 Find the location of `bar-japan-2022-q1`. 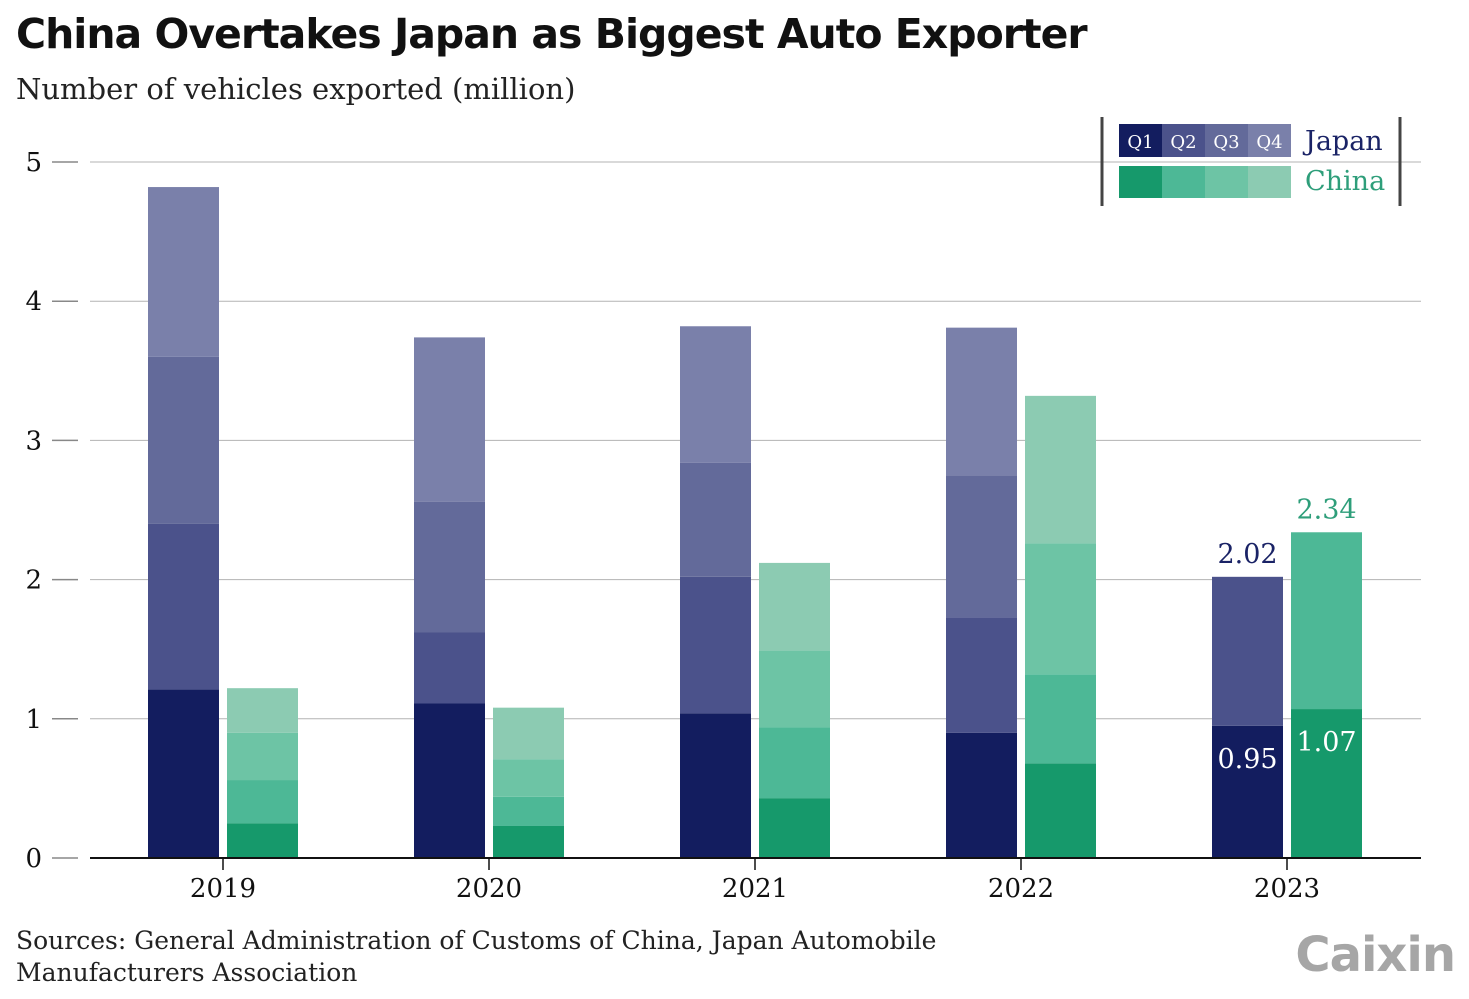

bar-japan-2022-q1 is located at coordinates (981, 795).